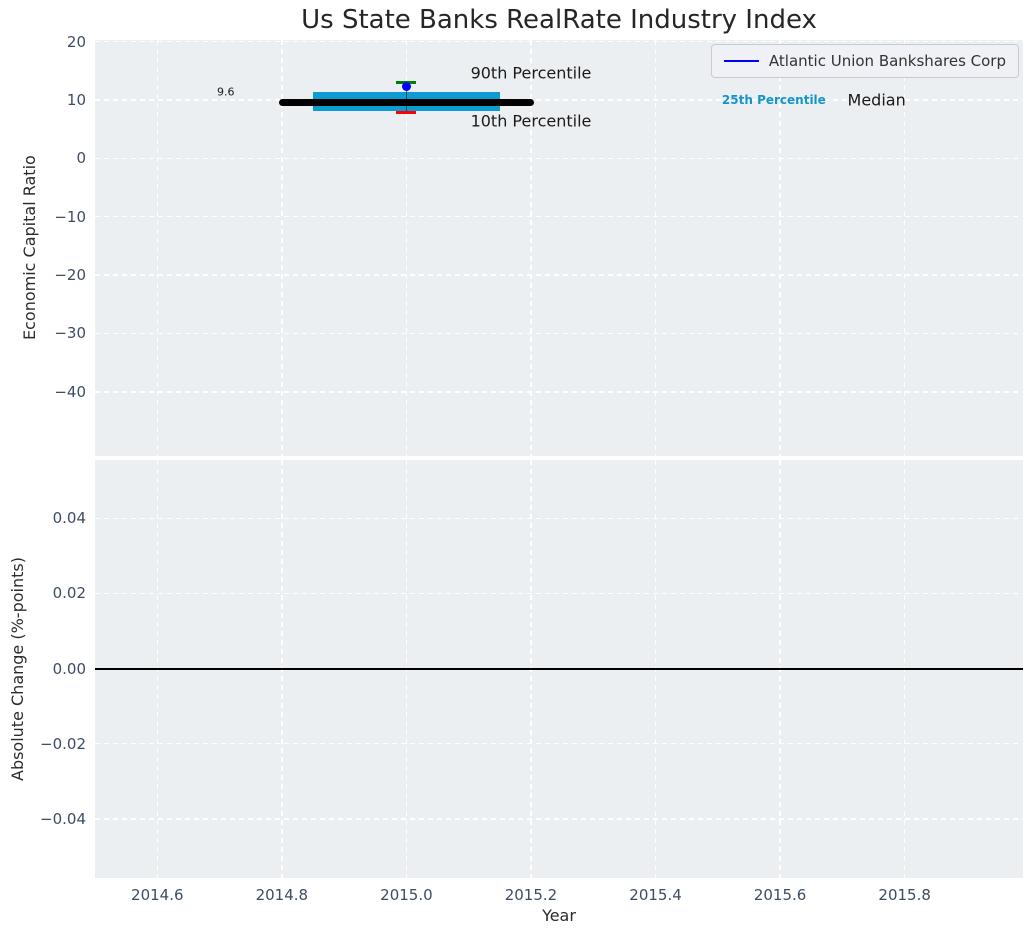 The image size is (1034, 942). Describe the element at coordinates (406, 112) in the screenshot. I see `p10-tick` at that location.